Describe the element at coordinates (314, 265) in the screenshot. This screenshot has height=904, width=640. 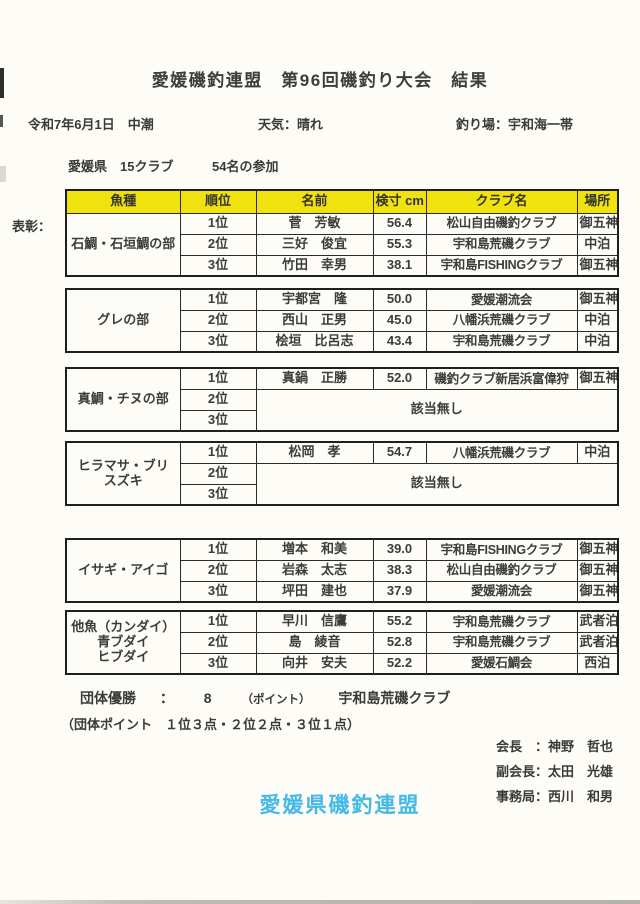
I see `name-cell: 竹田 幸男` at that location.